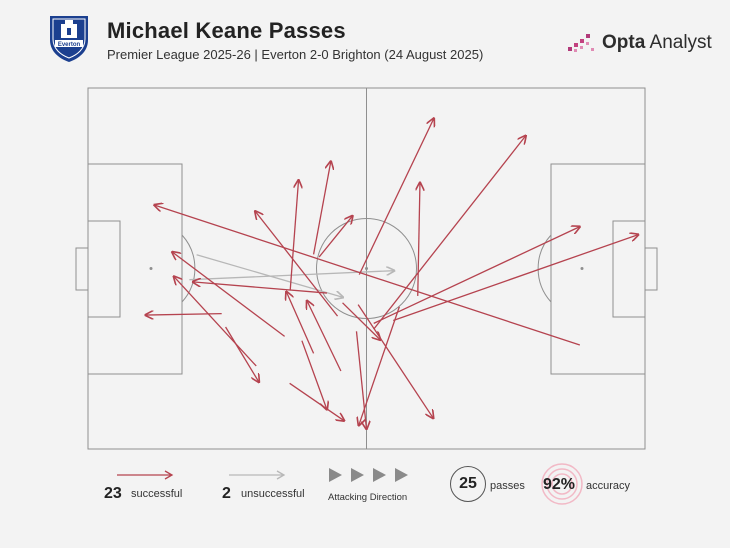 This screenshot has height=548, width=730. I want to click on passes-count-badge: 25, so click(468, 484).